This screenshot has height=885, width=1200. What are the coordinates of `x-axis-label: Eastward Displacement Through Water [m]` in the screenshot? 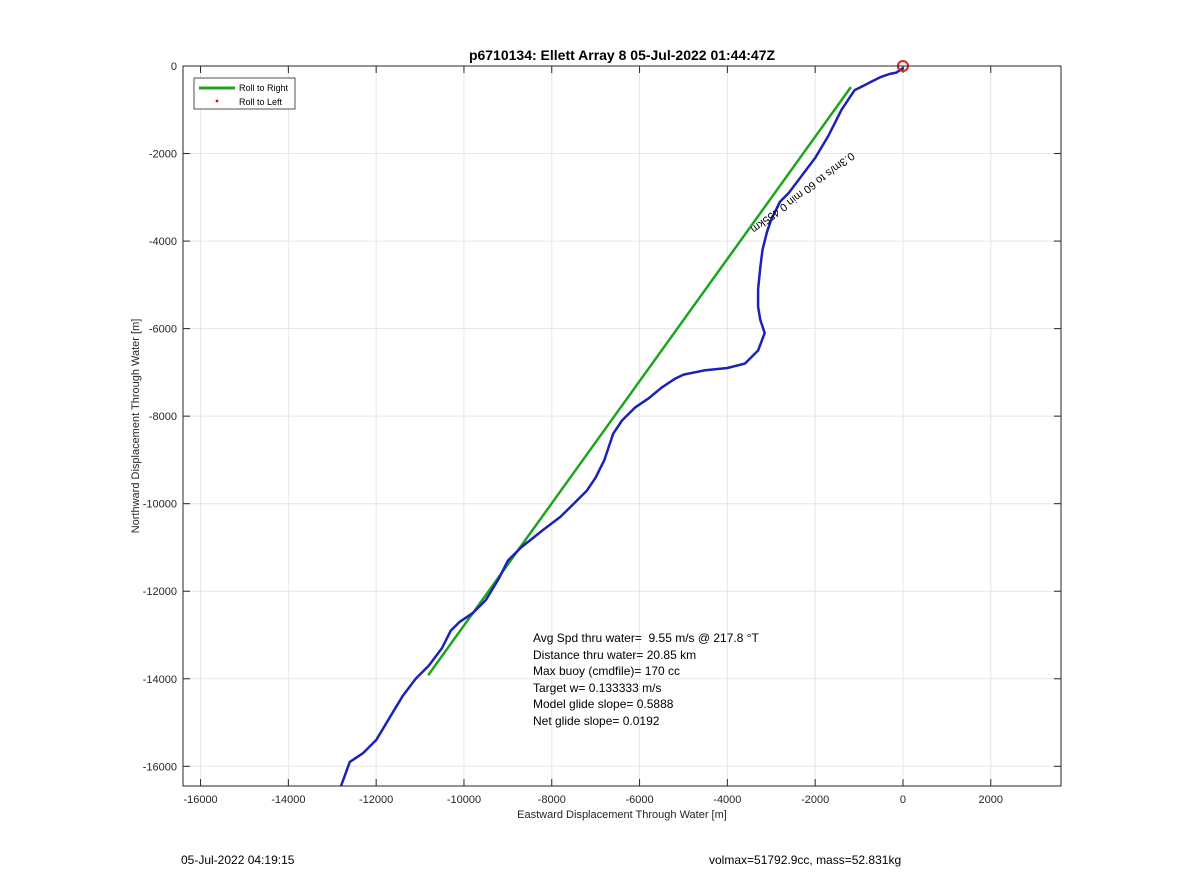 It's located at (622, 815).